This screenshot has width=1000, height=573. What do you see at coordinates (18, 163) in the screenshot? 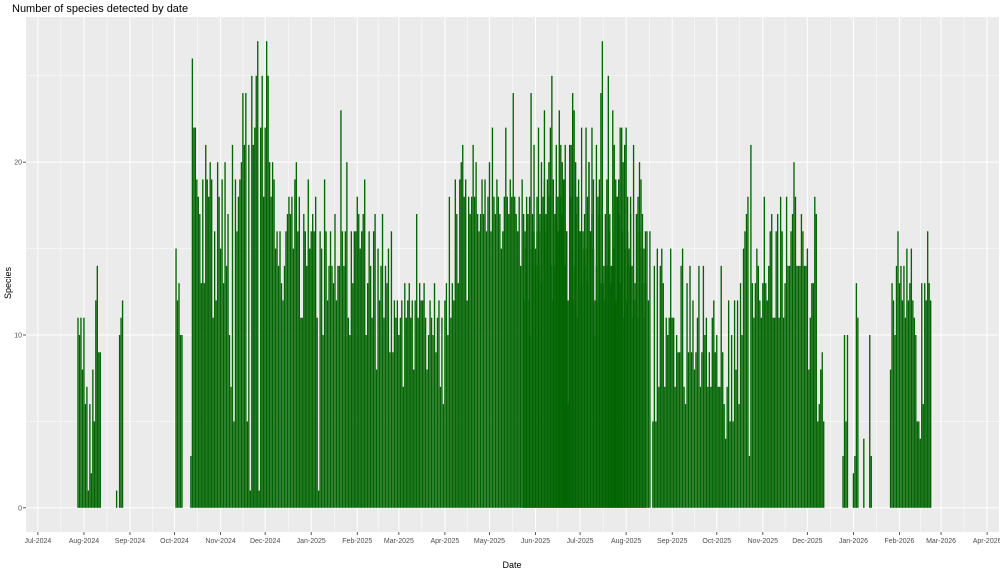
I see `y-tick-label: 20` at bounding box center [18, 163].